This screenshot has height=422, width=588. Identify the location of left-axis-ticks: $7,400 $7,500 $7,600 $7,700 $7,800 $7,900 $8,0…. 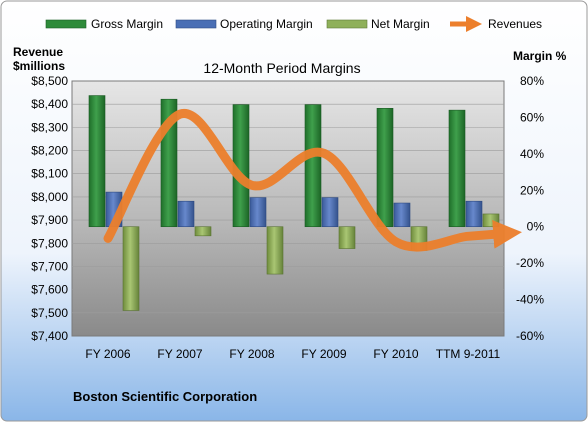
(49, 208).